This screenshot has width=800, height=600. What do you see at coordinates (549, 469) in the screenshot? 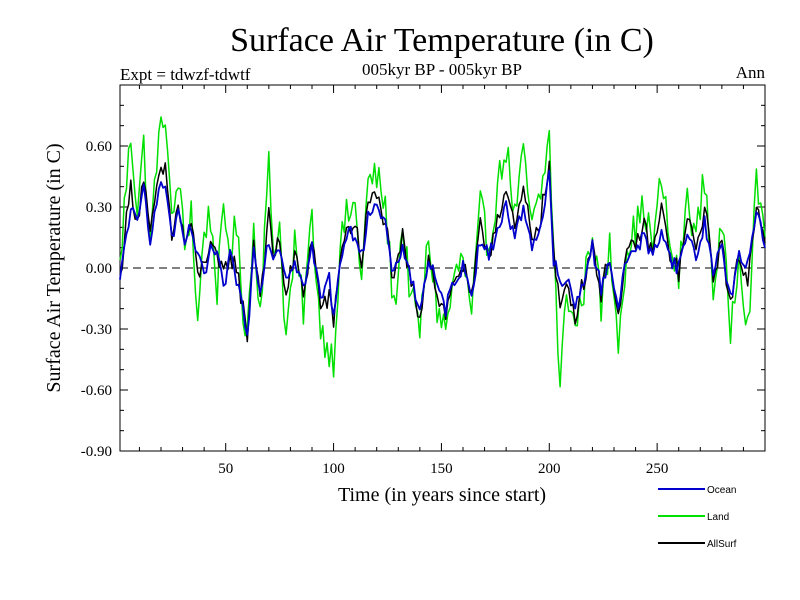
I see `x-tick-label: 200` at bounding box center [549, 469].